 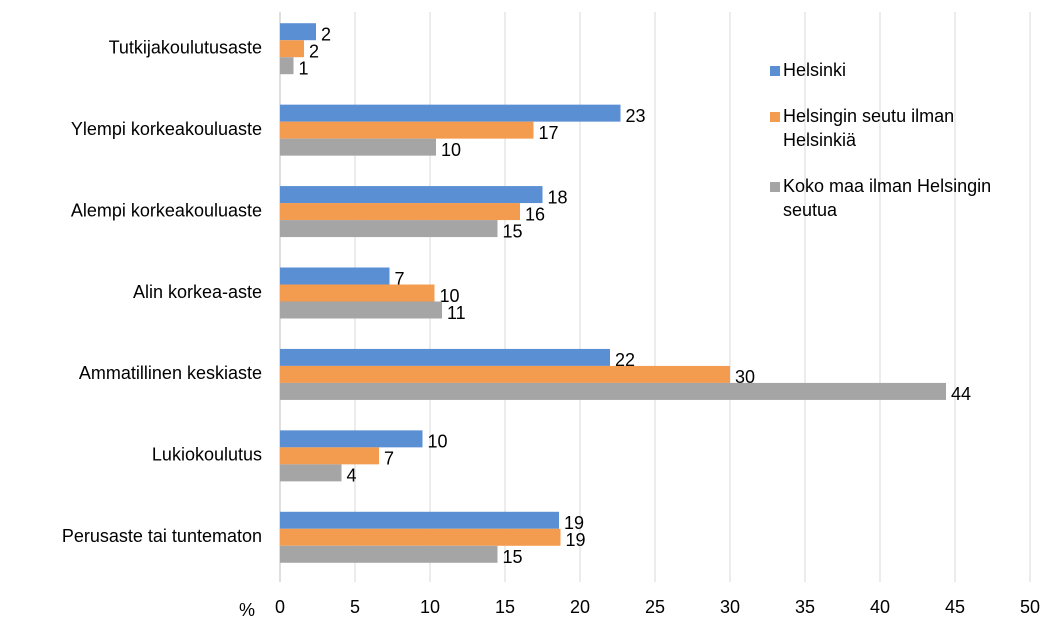 I want to click on x-tick-label: 10, so click(x=430, y=607).